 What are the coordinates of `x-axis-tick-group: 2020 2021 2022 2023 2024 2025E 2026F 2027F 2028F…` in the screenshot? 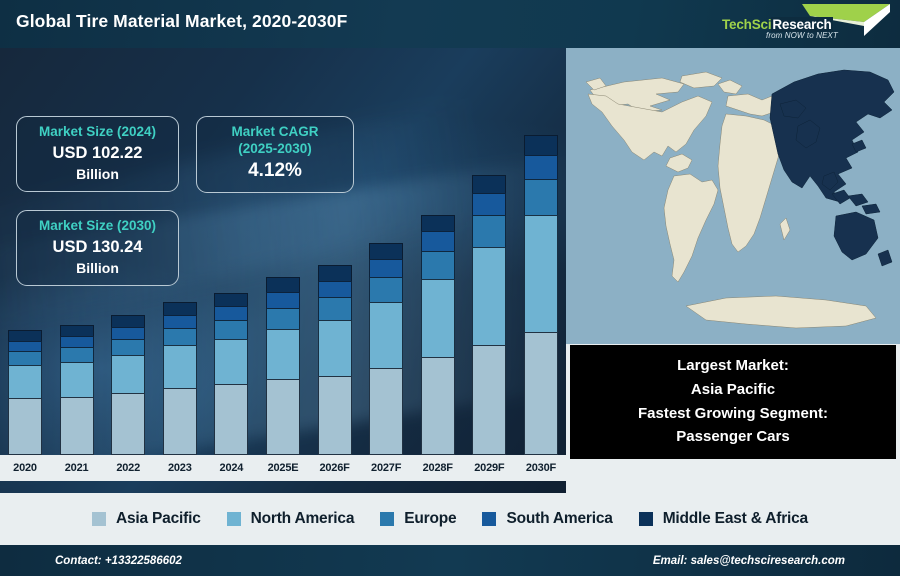 It's located at (283, 468).